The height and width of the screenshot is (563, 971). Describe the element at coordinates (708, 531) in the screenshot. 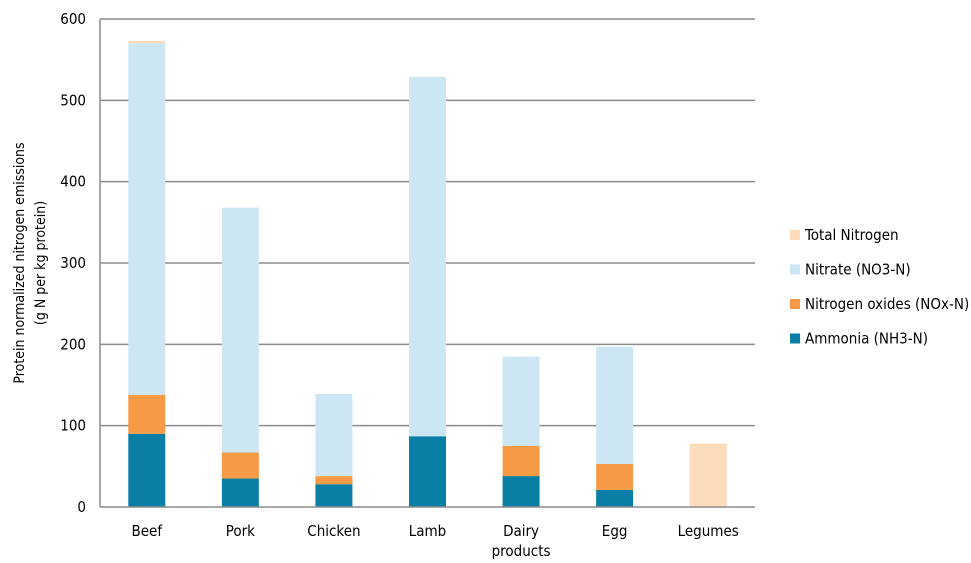

I see `x-category-label: Legumes` at that location.